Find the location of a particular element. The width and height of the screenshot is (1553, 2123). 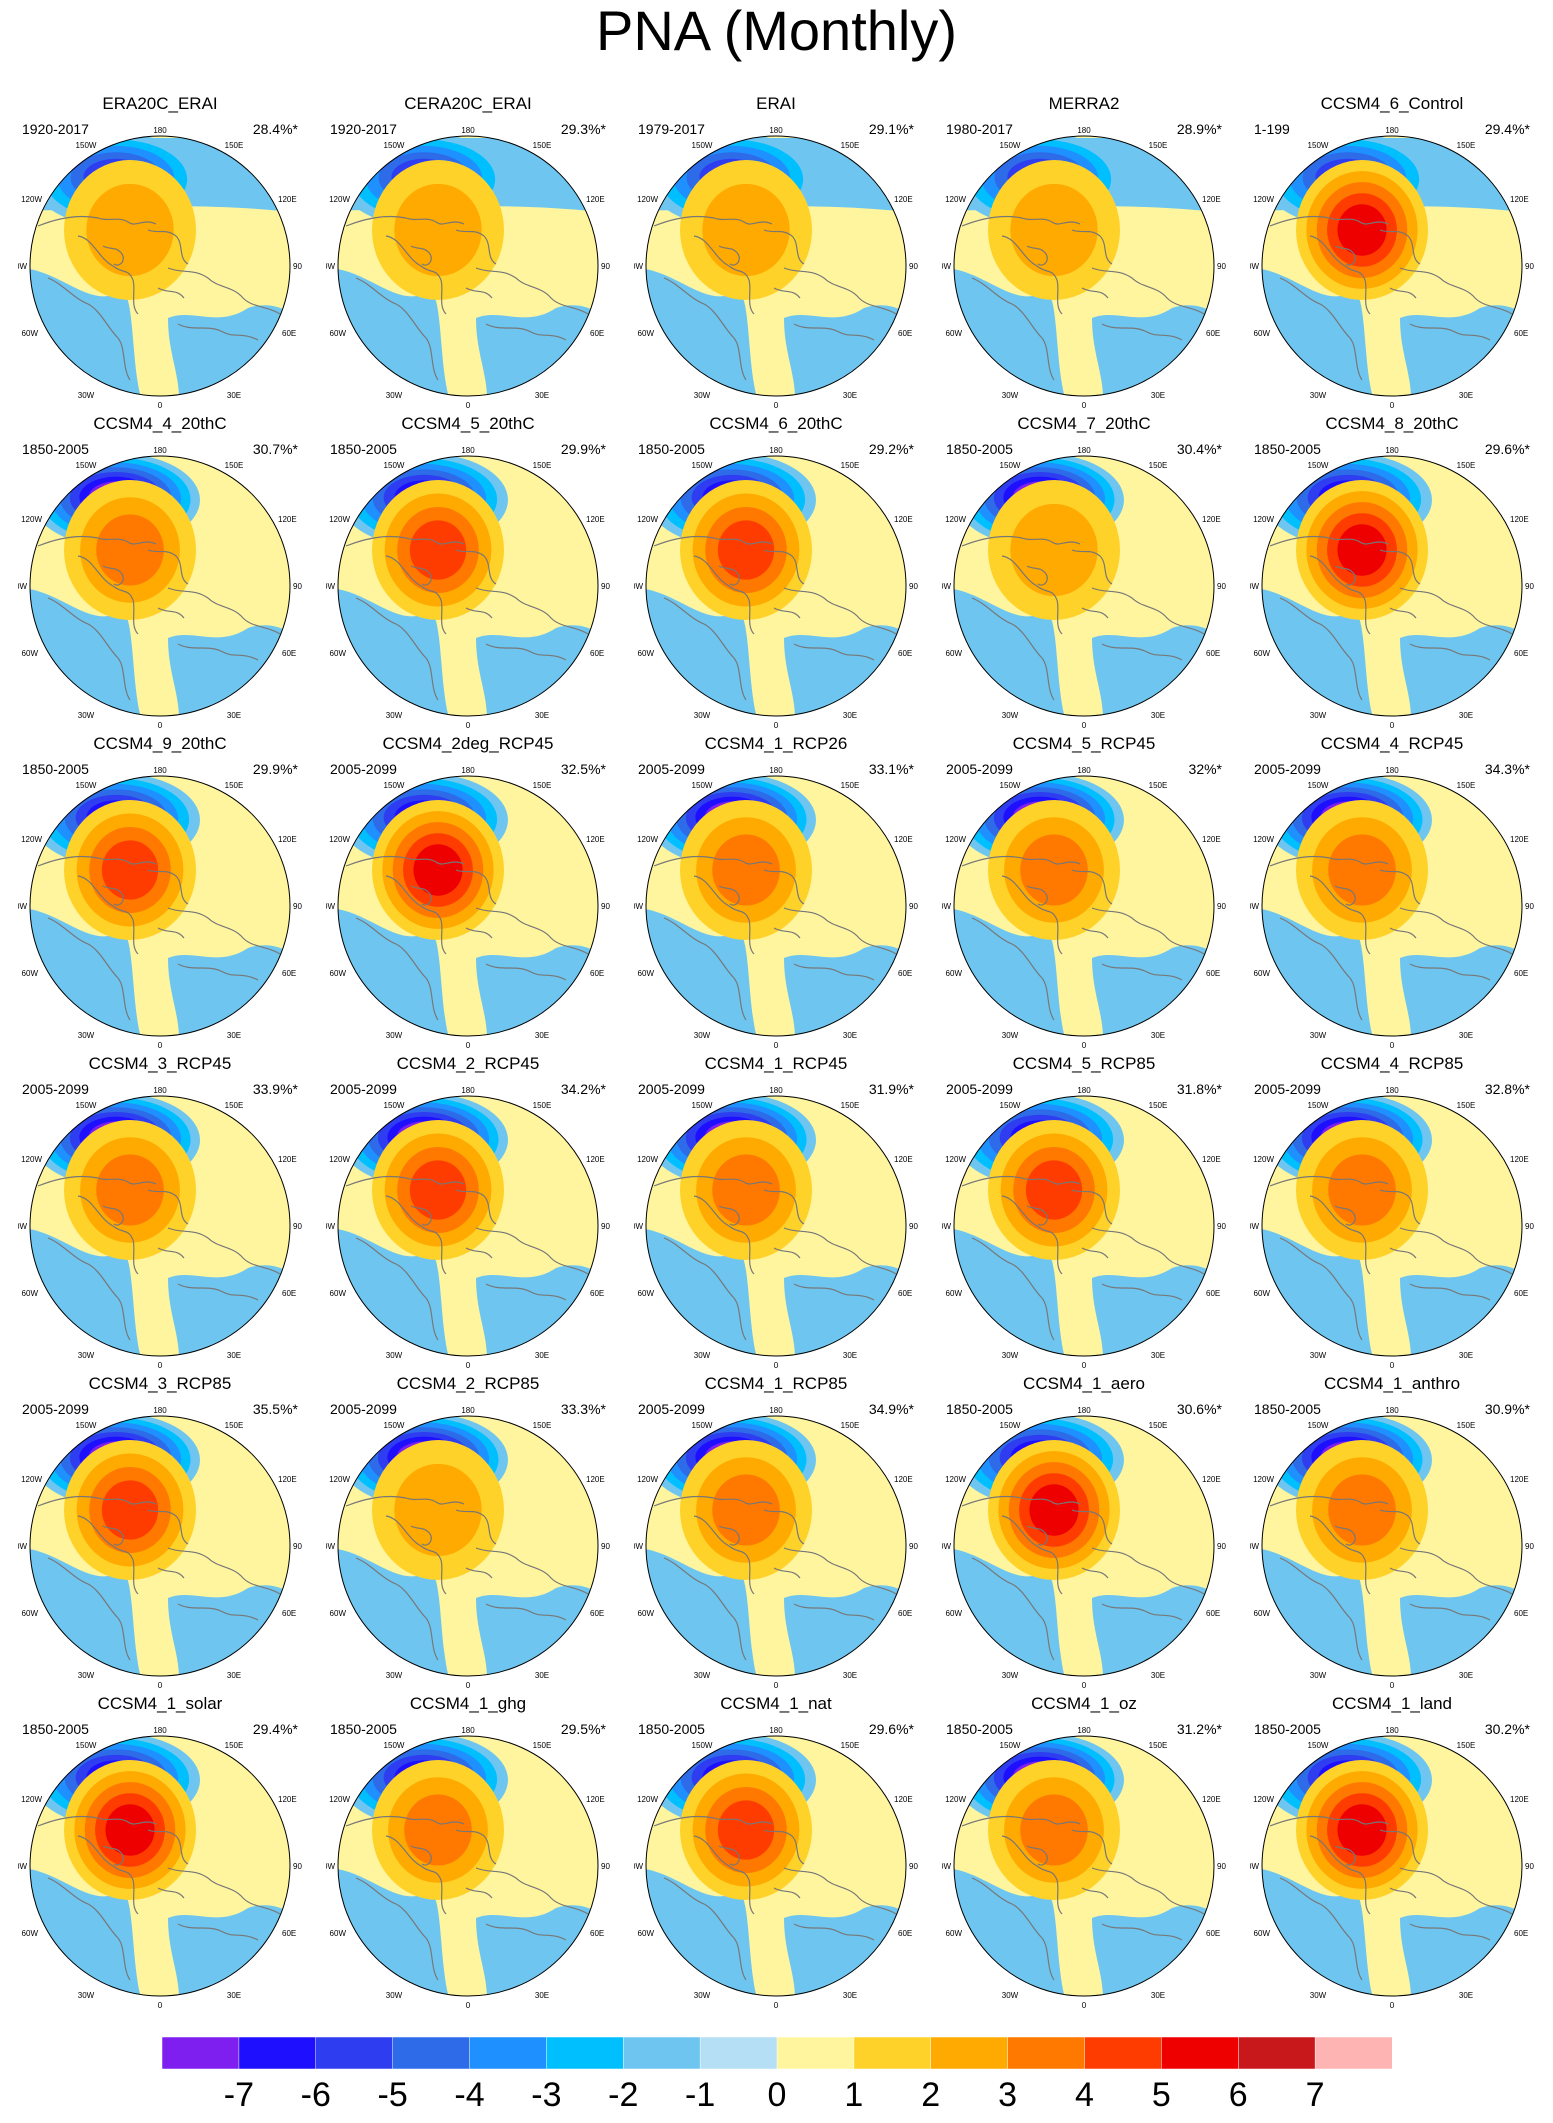

panel-variance-pct: 29.1%* is located at coordinates (891, 129).